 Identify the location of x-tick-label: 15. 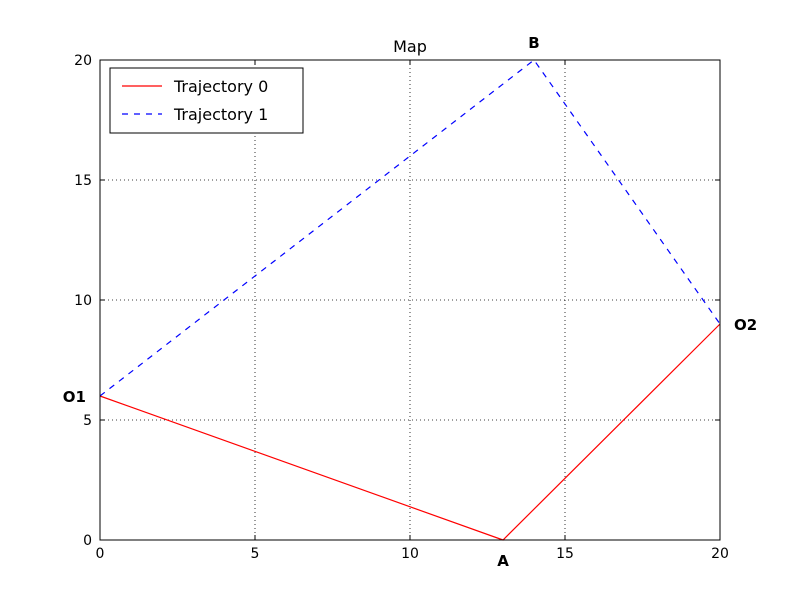
(565, 554).